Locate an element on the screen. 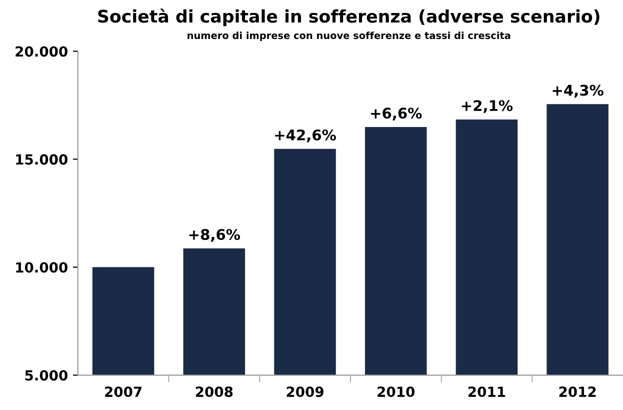  x-tick-label: 2011 is located at coordinates (487, 392).